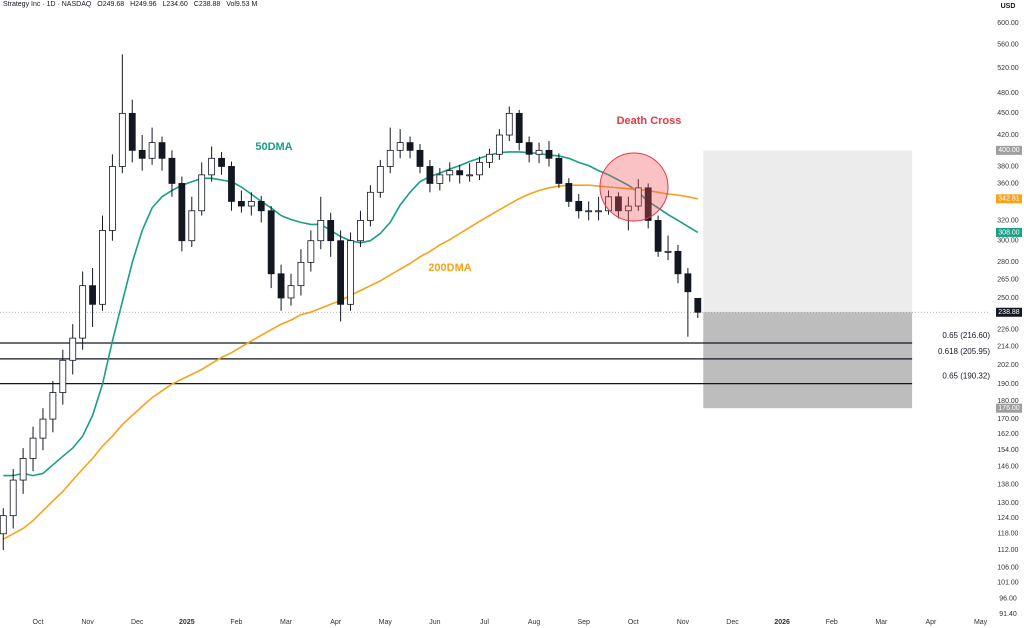 The width and height of the screenshot is (1024, 628). I want to click on y-tick-label: 162.00, so click(1008, 434).